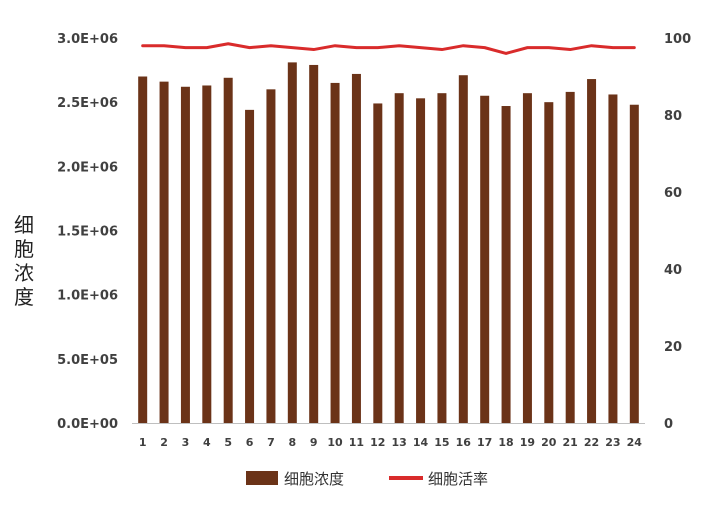  What do you see at coordinates (250, 442) in the screenshot?
I see `x-tick-label: 6` at bounding box center [250, 442].